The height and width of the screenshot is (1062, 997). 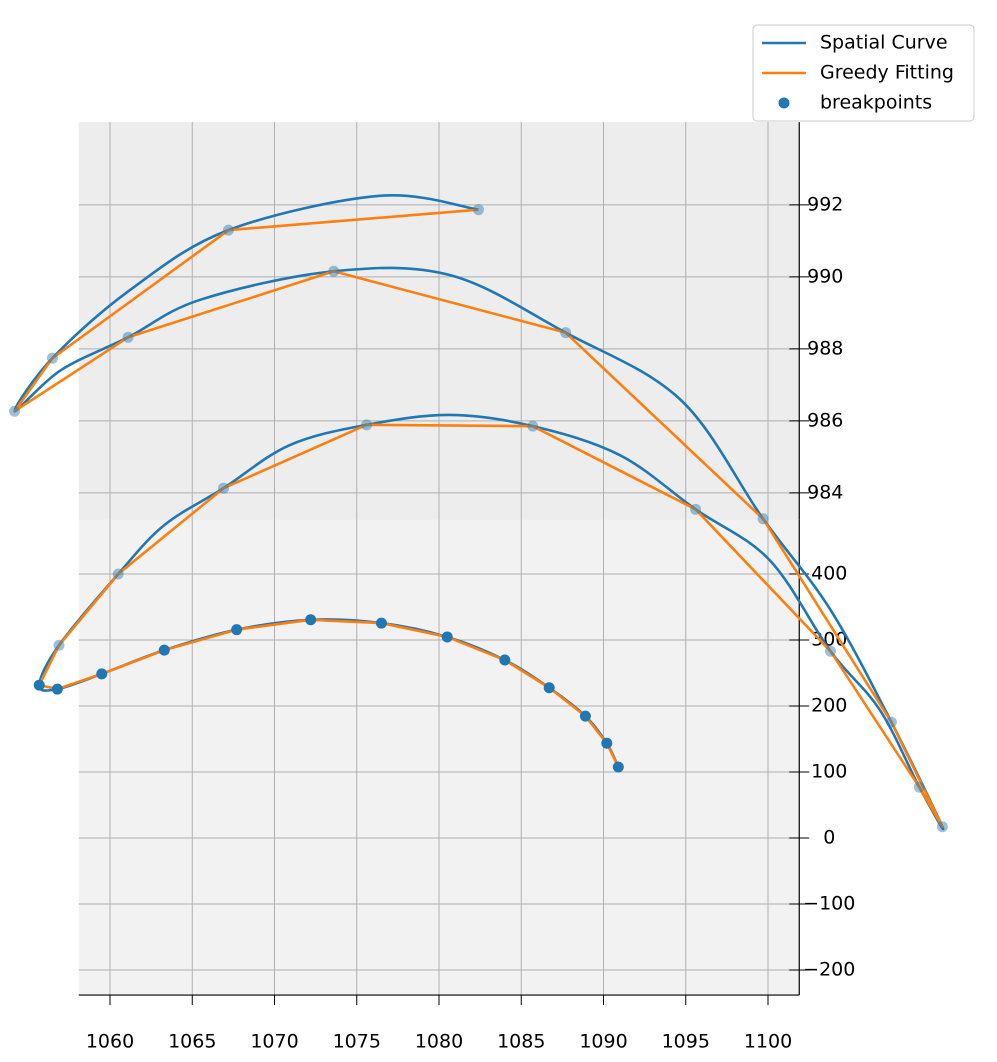 What do you see at coordinates (521, 1042) in the screenshot?
I see `x-tick-label: 1085` at bounding box center [521, 1042].